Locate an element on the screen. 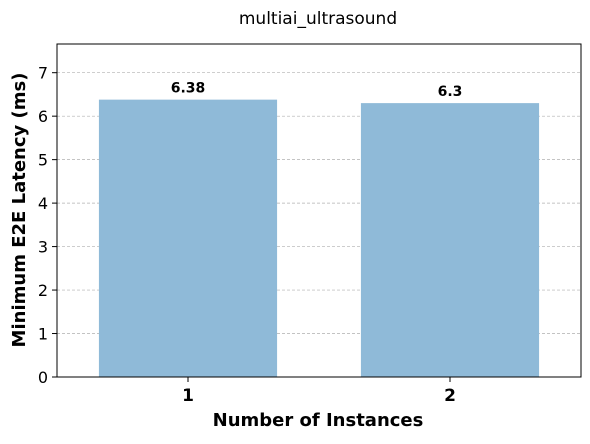  value-label: 6.3 is located at coordinates (450, 92).